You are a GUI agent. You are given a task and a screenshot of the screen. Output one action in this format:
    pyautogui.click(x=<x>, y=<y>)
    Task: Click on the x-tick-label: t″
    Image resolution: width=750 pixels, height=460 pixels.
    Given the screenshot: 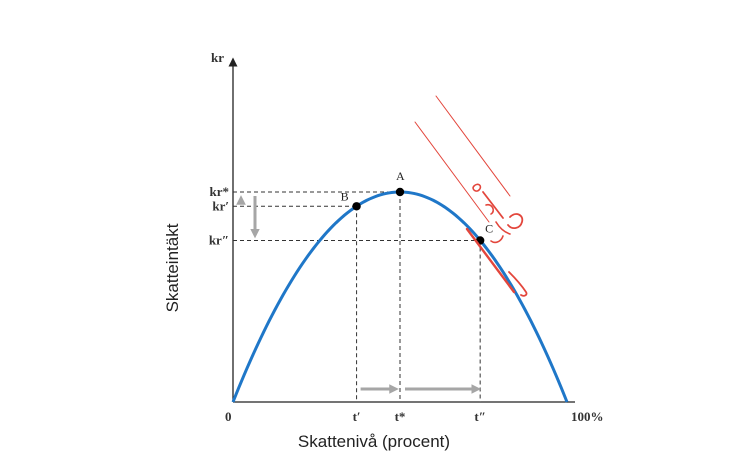 What is the action you would take?
    pyautogui.click(x=480, y=416)
    